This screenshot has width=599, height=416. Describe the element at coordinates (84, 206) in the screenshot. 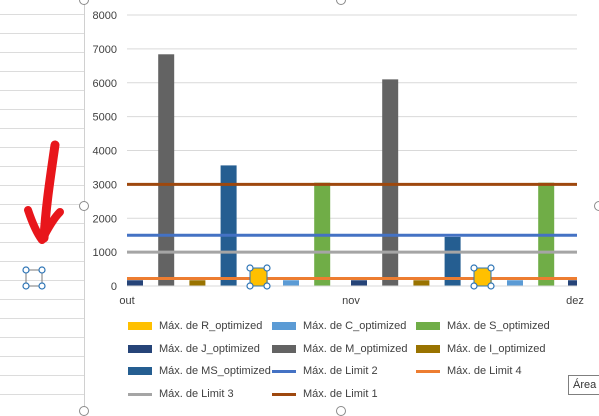

I see `chart-resize-handle-left-mid` at that location.